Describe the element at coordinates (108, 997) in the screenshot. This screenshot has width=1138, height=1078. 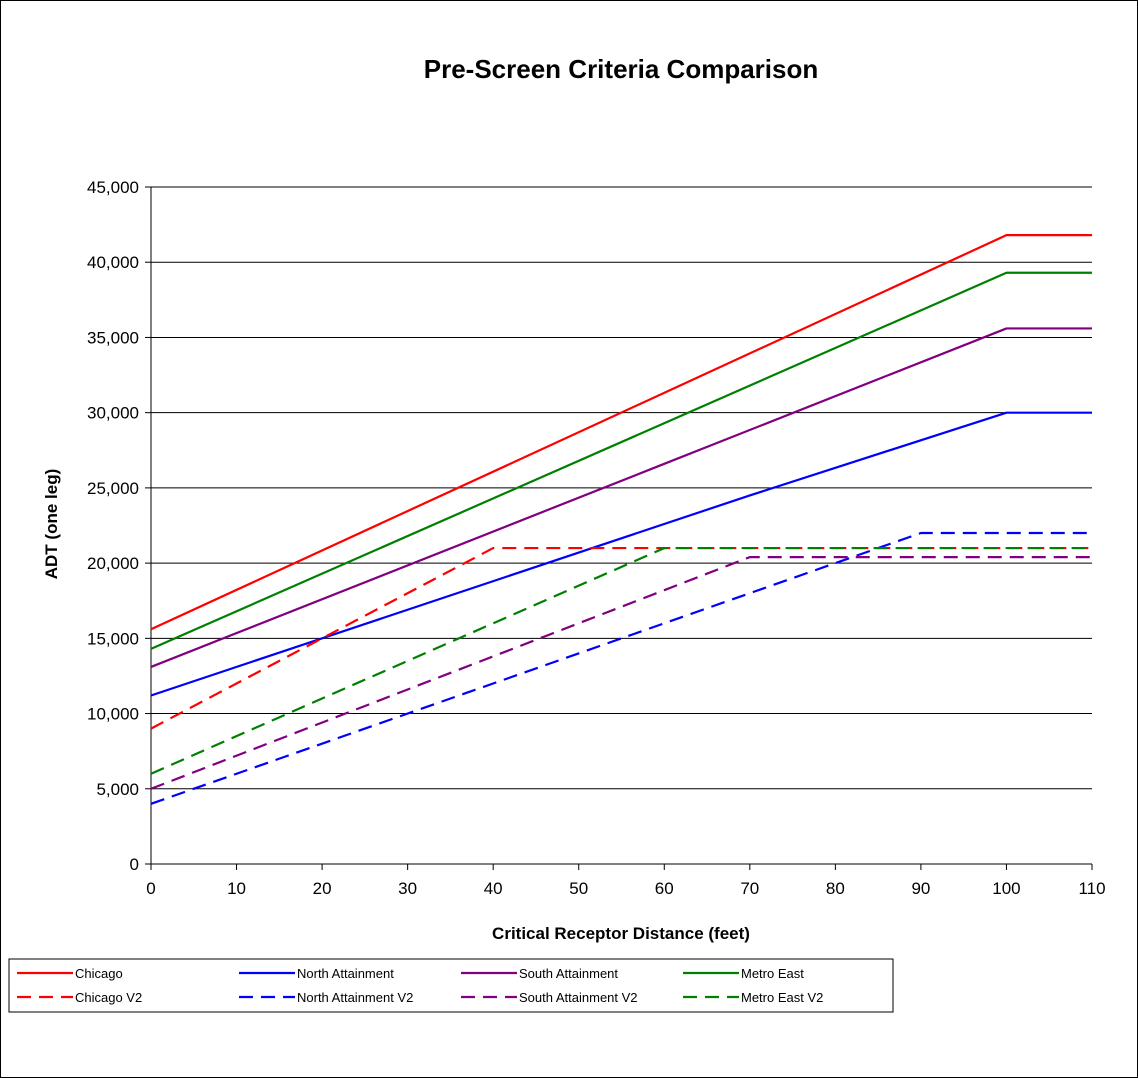
I see `legend-label-chicago-v2: Chicago V2` at that location.